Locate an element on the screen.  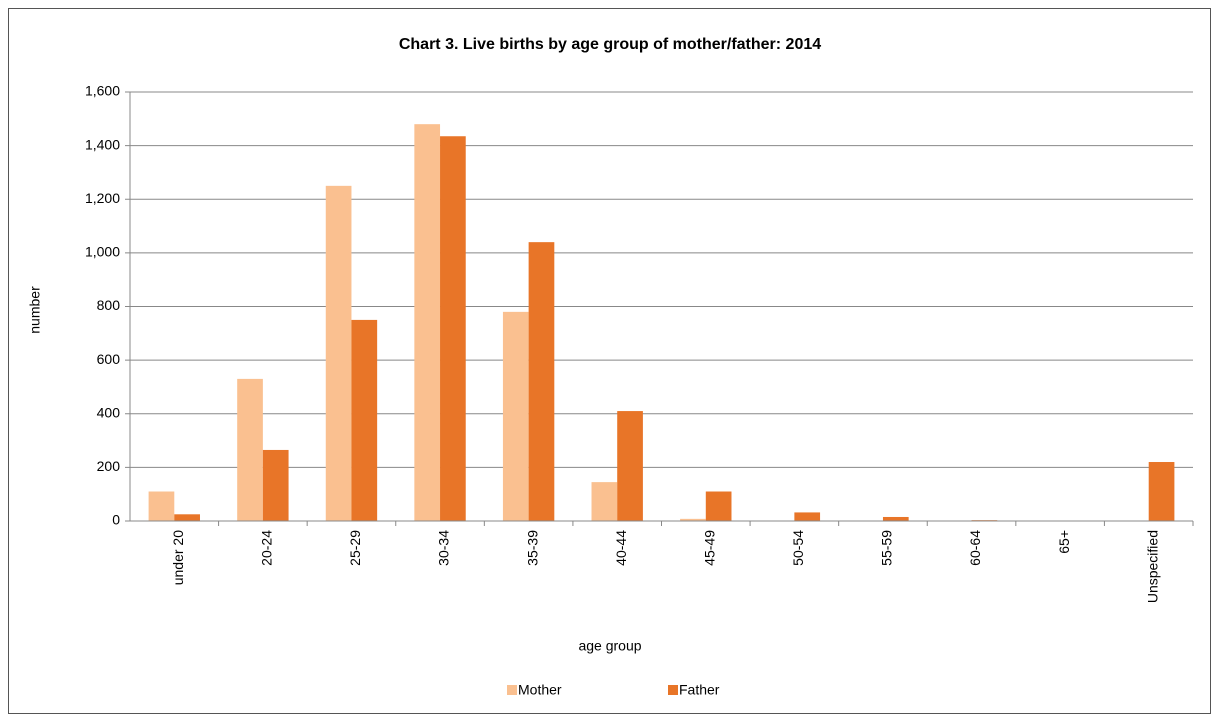
x-tick-label: 25-29 is located at coordinates (355, 548).